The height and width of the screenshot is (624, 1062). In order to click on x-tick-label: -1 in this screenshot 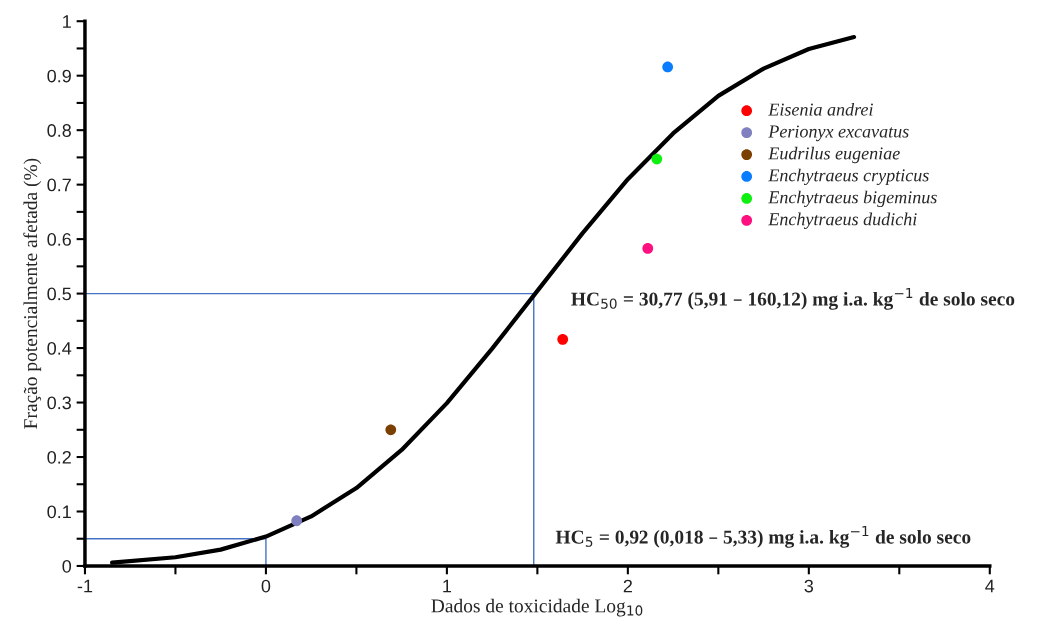, I will do `click(85, 586)`.